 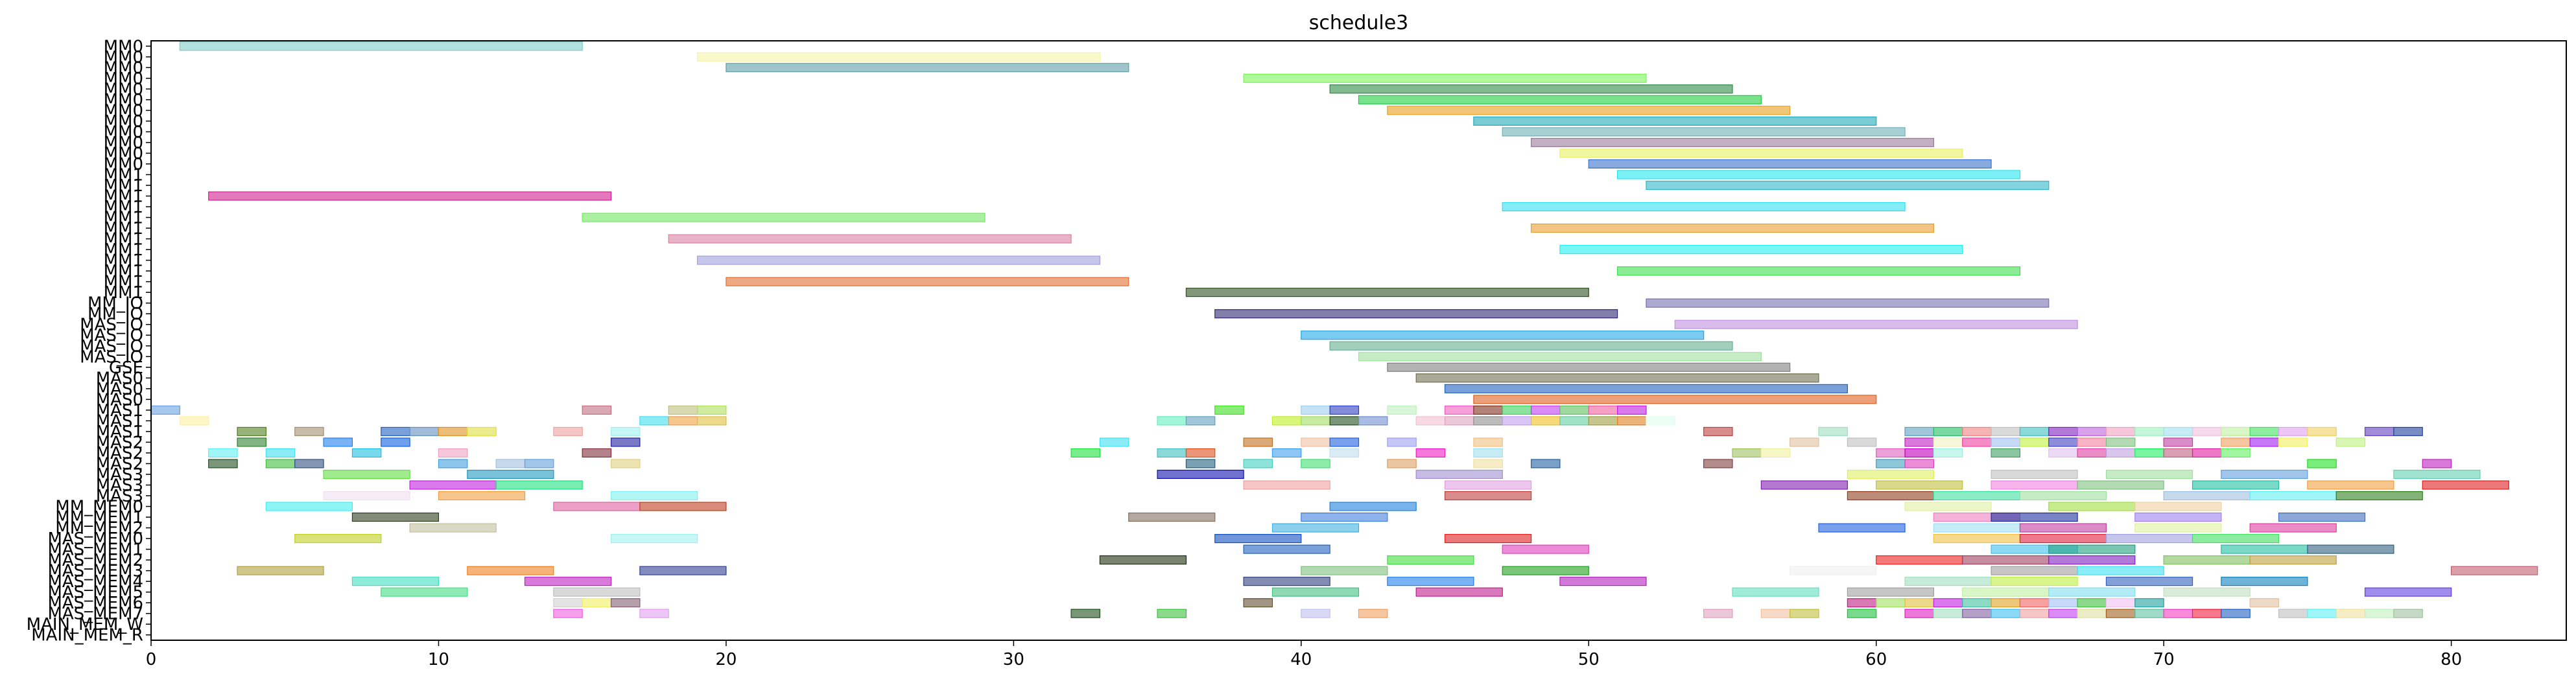 I want to click on y-tick-label: MAS0, so click(x=120, y=400).